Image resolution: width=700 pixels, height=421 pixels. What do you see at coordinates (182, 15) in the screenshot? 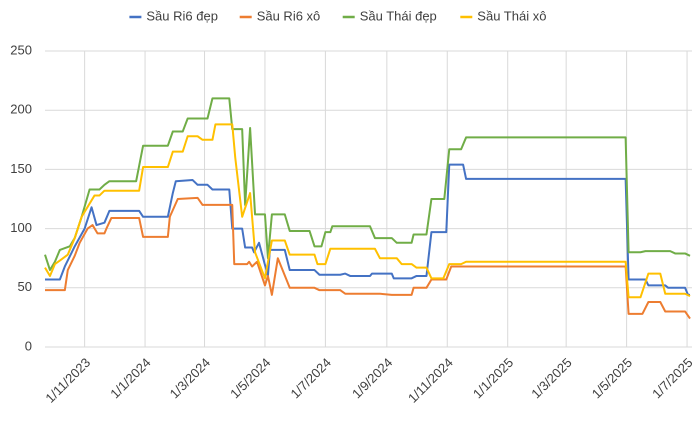
I see `legend-label: Sầu Ri6 đẹp` at bounding box center [182, 15].